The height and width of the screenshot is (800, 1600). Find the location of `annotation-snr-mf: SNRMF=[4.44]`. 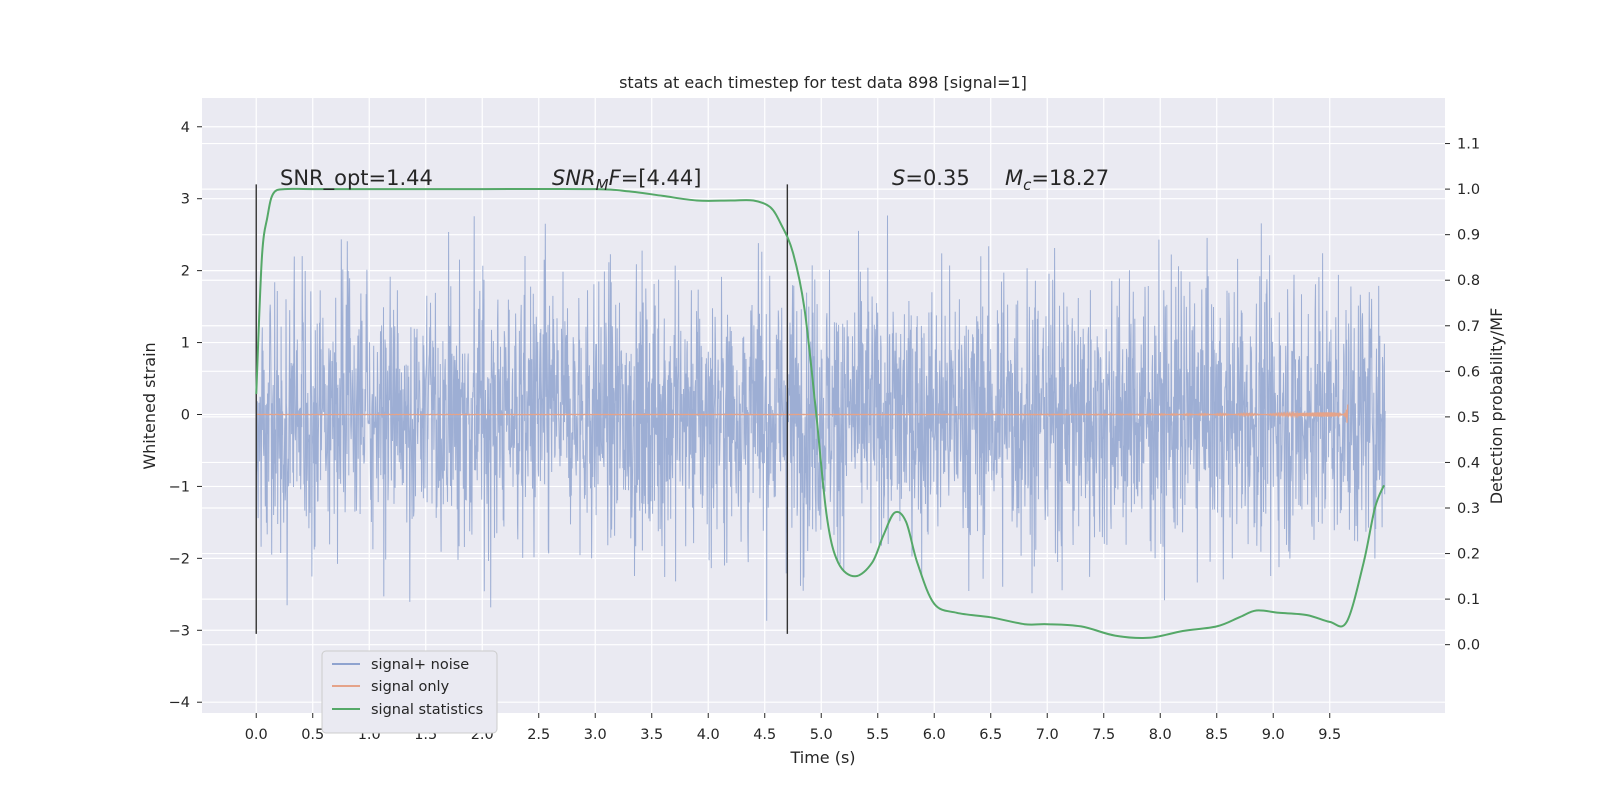

annotation-snr-mf: SNRMF=[4.44] is located at coordinates (626, 180).